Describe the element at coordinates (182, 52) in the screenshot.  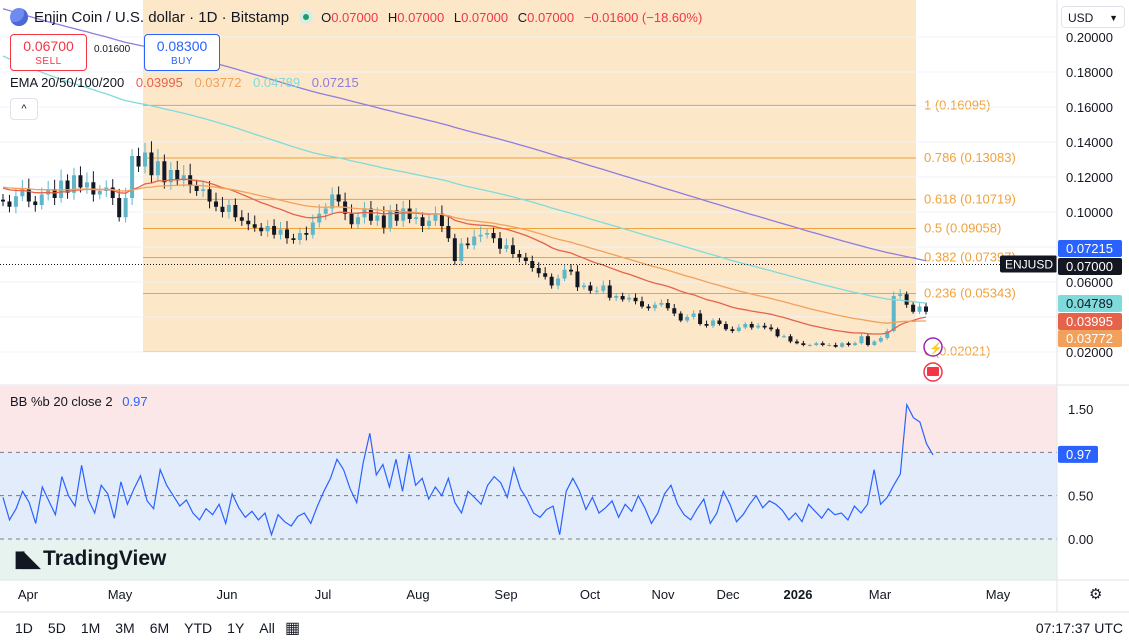
I see `buy-button: 0.08300 BUY` at that location.